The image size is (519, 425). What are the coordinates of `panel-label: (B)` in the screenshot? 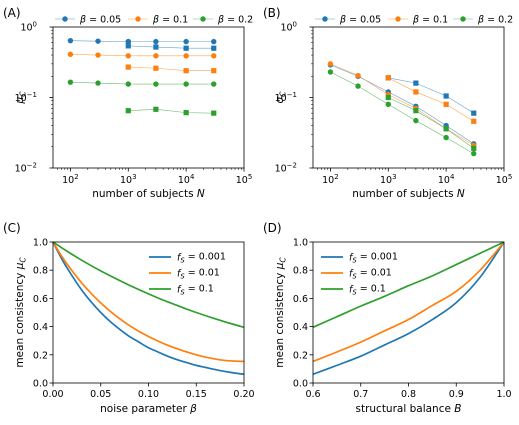 It's located at (272, 13).